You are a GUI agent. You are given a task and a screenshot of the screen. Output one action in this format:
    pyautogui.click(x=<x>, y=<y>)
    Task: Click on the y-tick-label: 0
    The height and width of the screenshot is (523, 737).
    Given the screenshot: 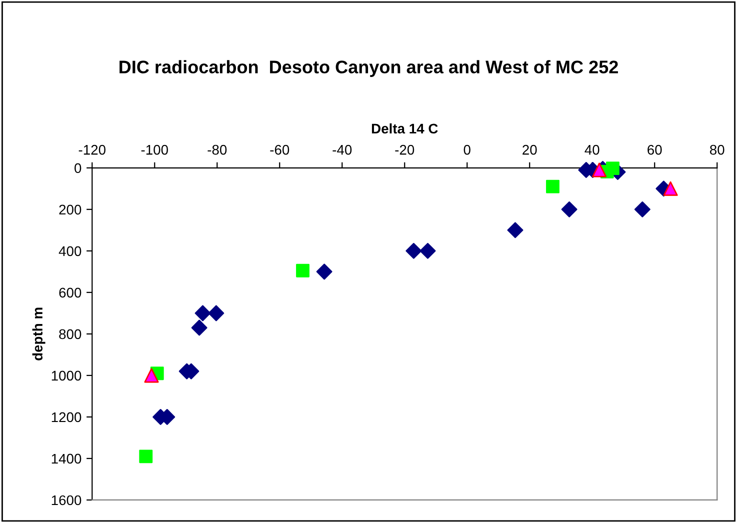 What is the action you would take?
    pyautogui.click(x=78, y=168)
    